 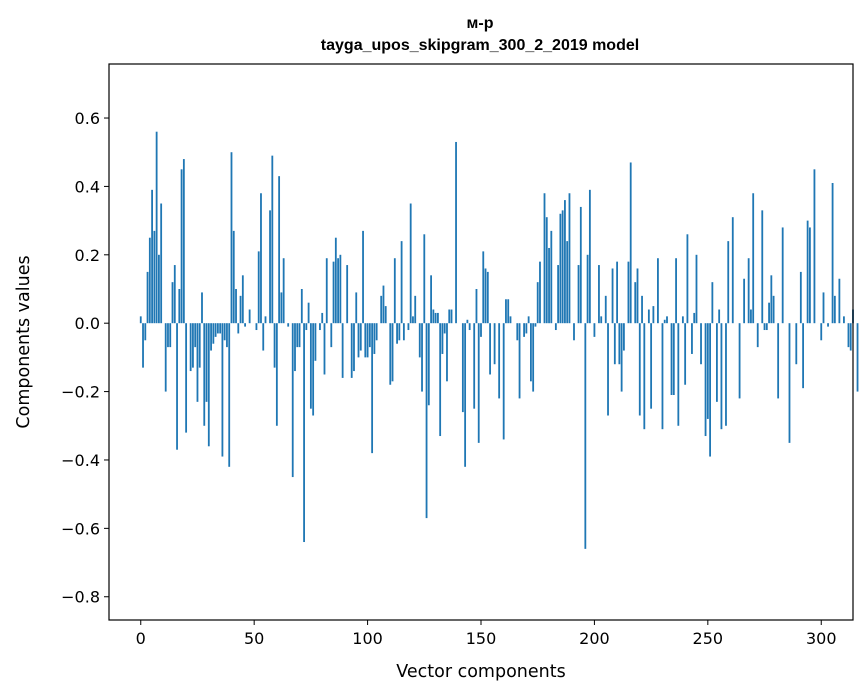 I want to click on y-tick-label: −0.6, so click(x=80, y=528).